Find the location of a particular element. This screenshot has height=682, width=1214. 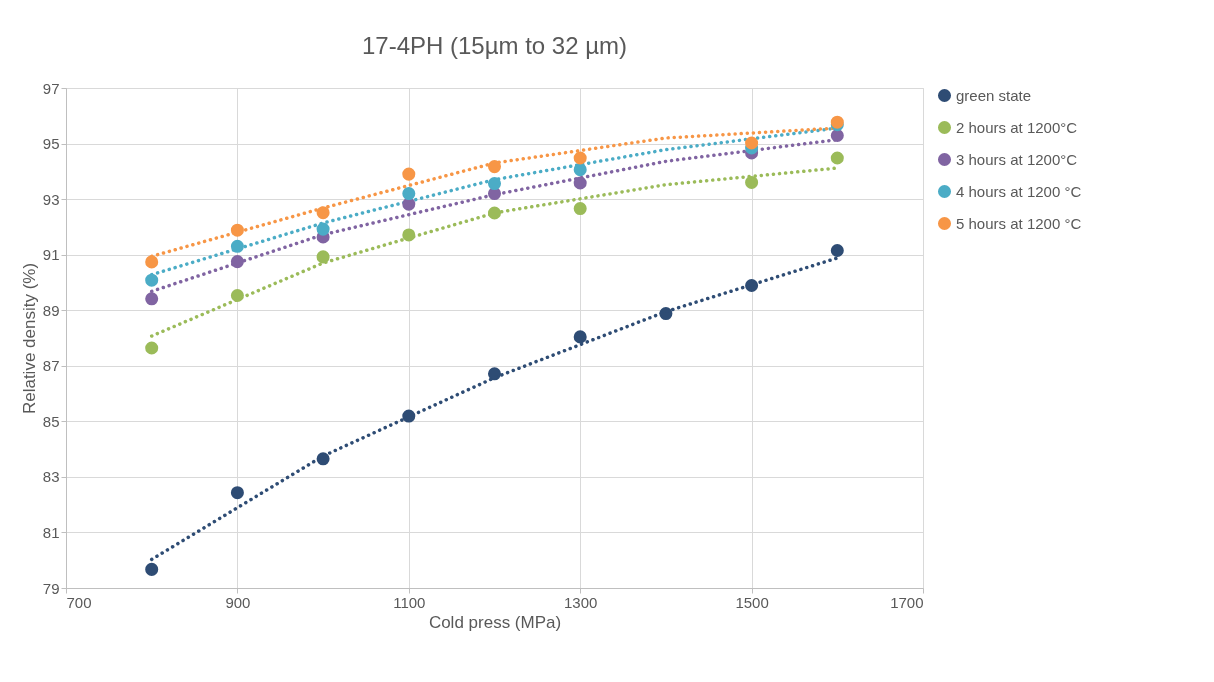

y-tick-label: 89 is located at coordinates (51, 310).